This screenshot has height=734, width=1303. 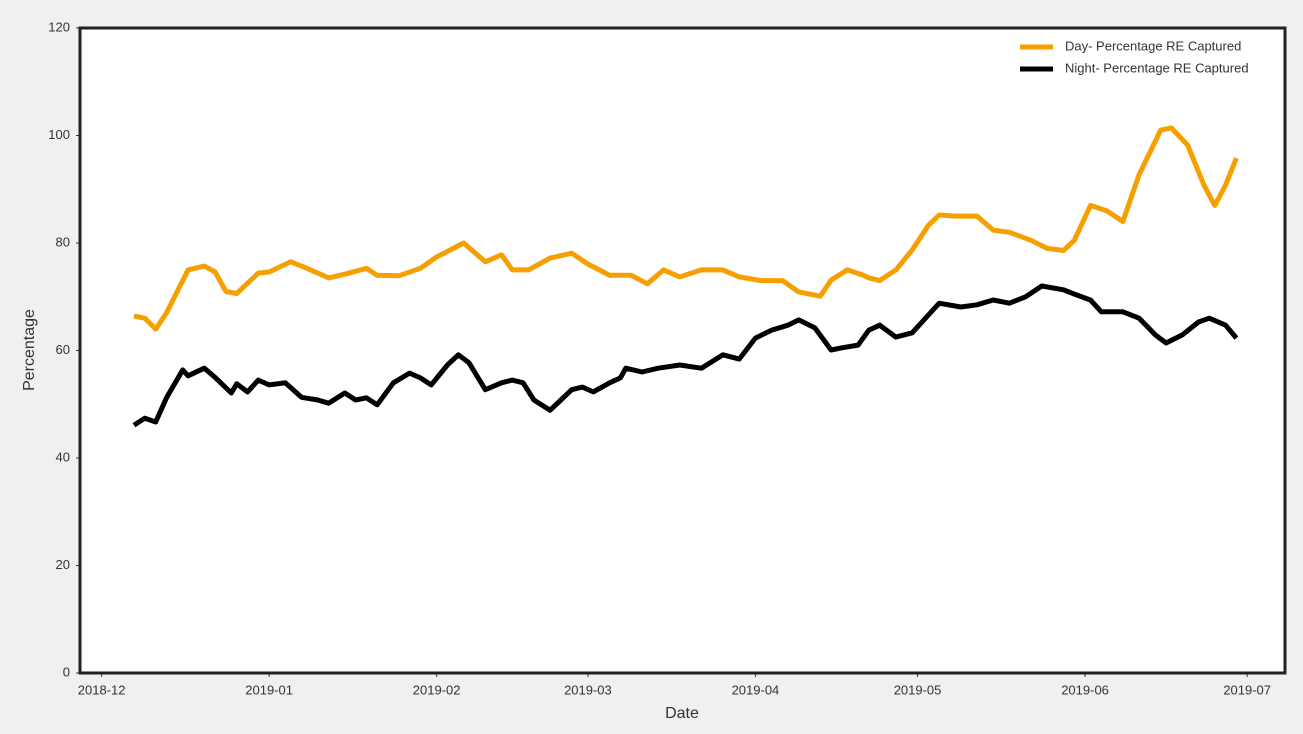 I want to click on y-tick-label: 80, so click(x=63, y=241).